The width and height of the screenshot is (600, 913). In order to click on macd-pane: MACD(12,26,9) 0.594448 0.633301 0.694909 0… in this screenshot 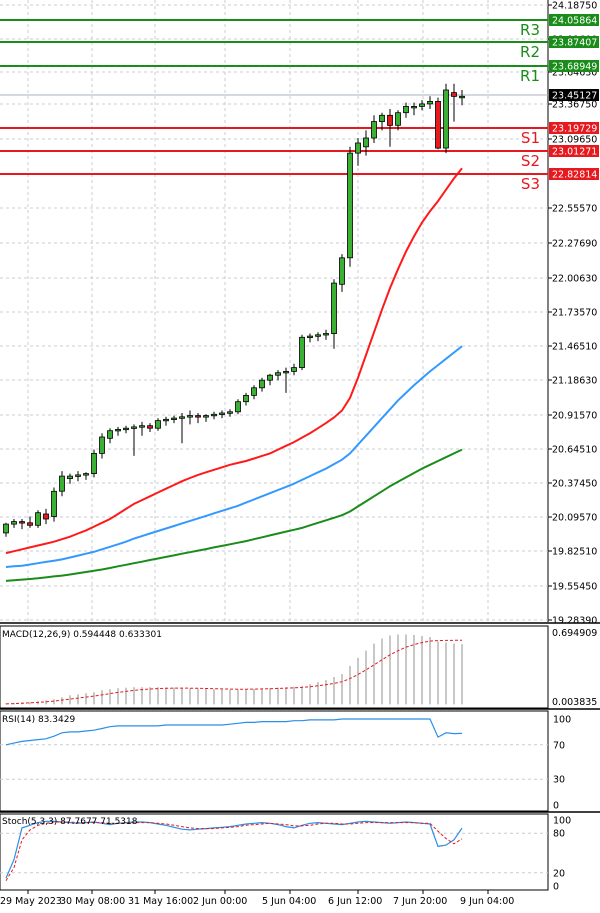, I will do `click(300, 665)`.